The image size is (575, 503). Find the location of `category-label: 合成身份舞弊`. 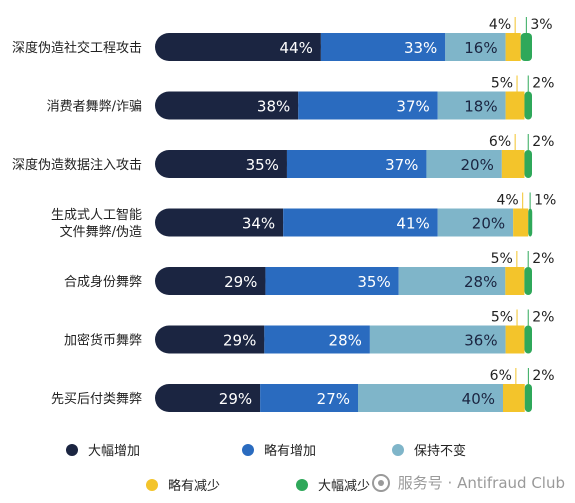

category-label: 合成身份舞弊 is located at coordinates (103, 282).